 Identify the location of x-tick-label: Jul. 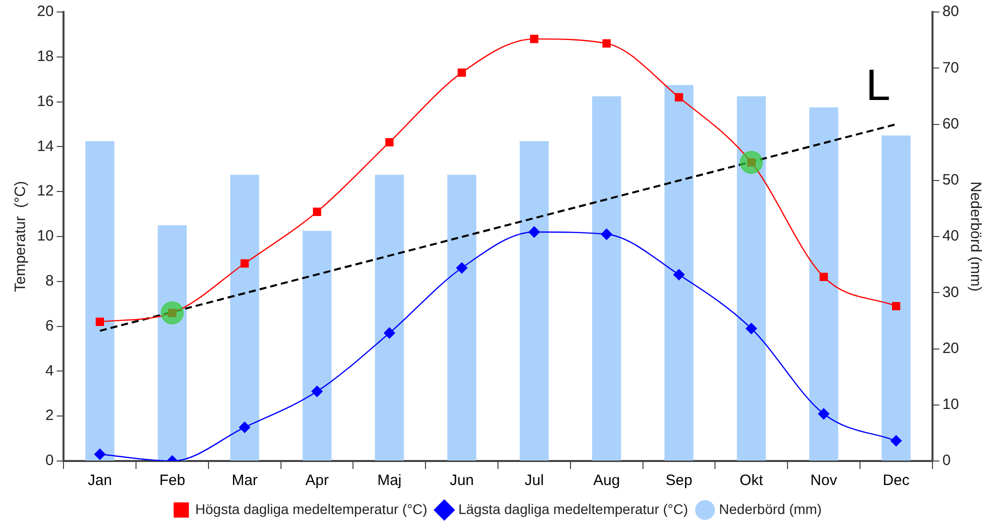
(534, 481).